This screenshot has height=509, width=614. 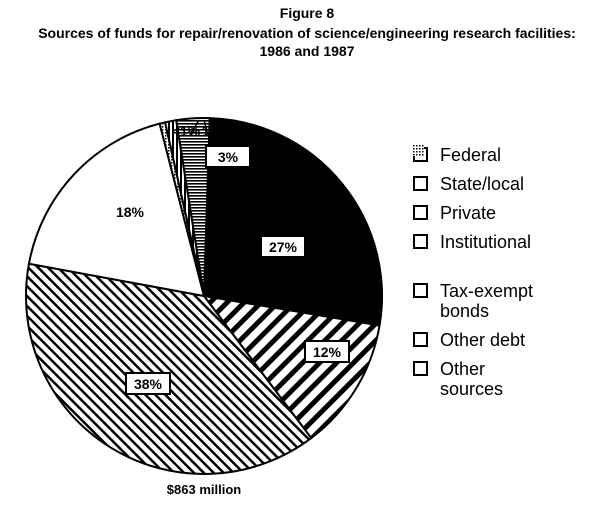 I want to click on legend-label: Other sources, so click(x=472, y=379).